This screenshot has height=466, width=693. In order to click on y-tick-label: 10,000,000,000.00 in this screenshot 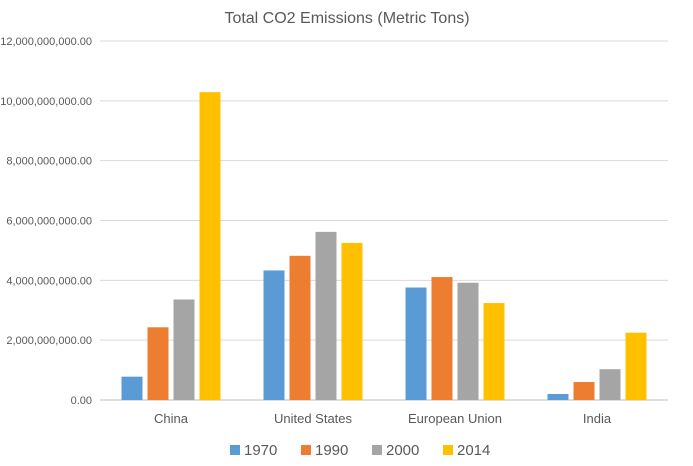, I will do `click(46, 102)`.